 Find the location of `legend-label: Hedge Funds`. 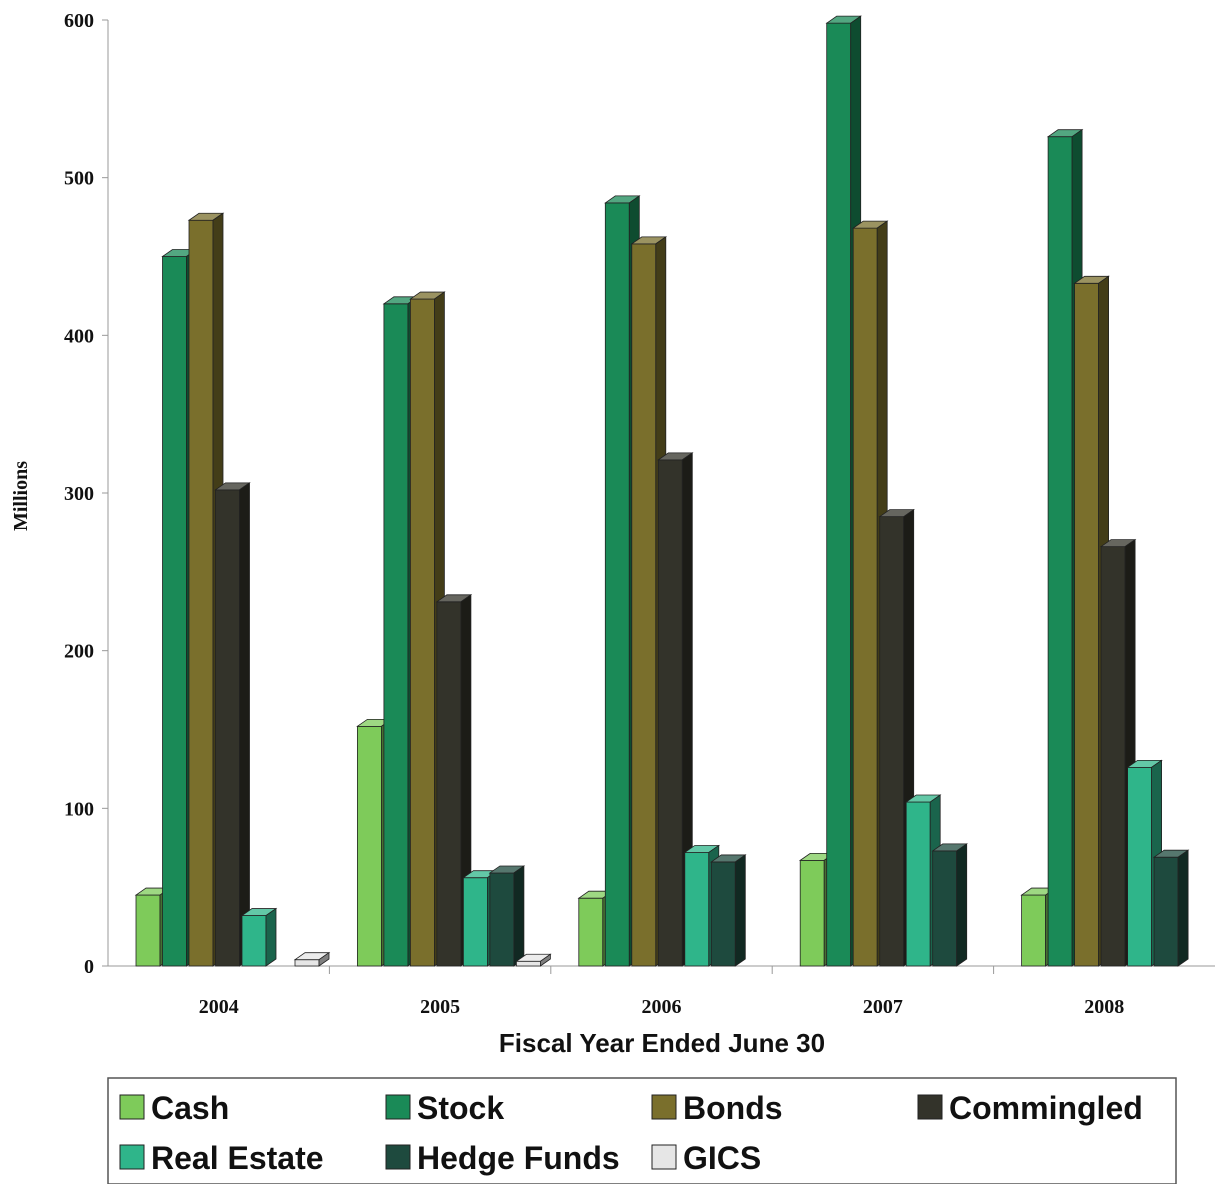

legend-label: Hedge Funds is located at coordinates (518, 1158).